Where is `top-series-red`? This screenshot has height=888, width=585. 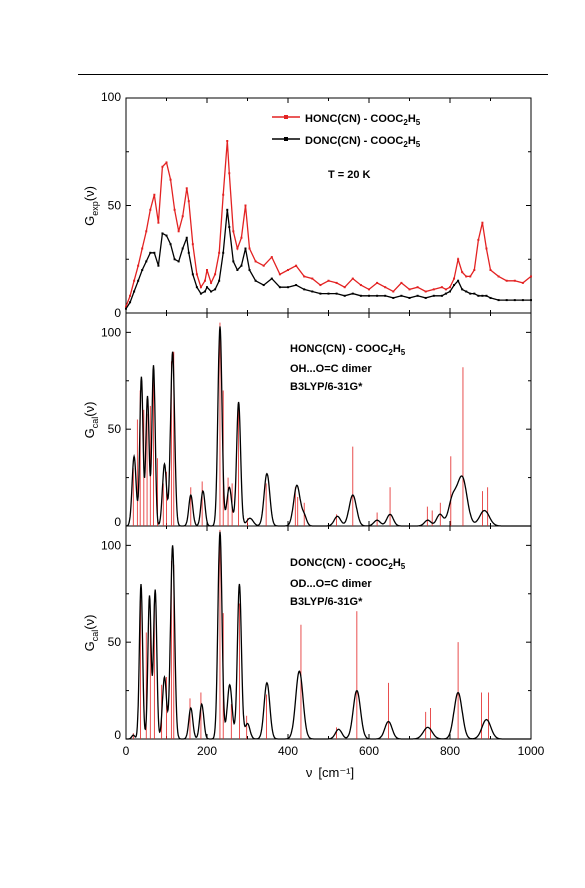
top-series-red is located at coordinates (328, 223).